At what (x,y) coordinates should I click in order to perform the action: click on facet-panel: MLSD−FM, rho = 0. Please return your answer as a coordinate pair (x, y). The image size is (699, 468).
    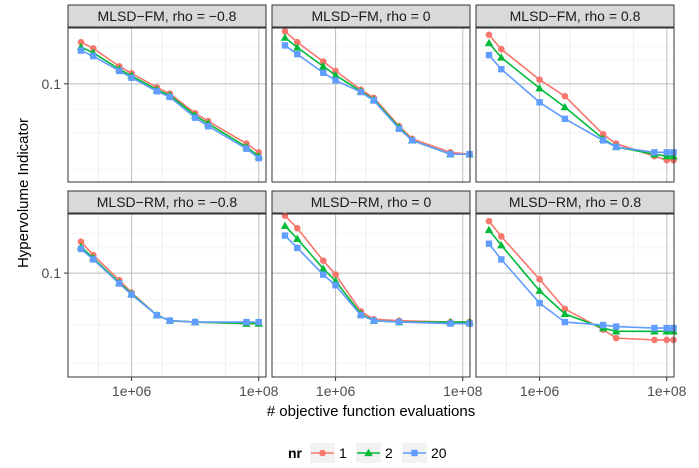
    Looking at the image, I should click on (372, 93).